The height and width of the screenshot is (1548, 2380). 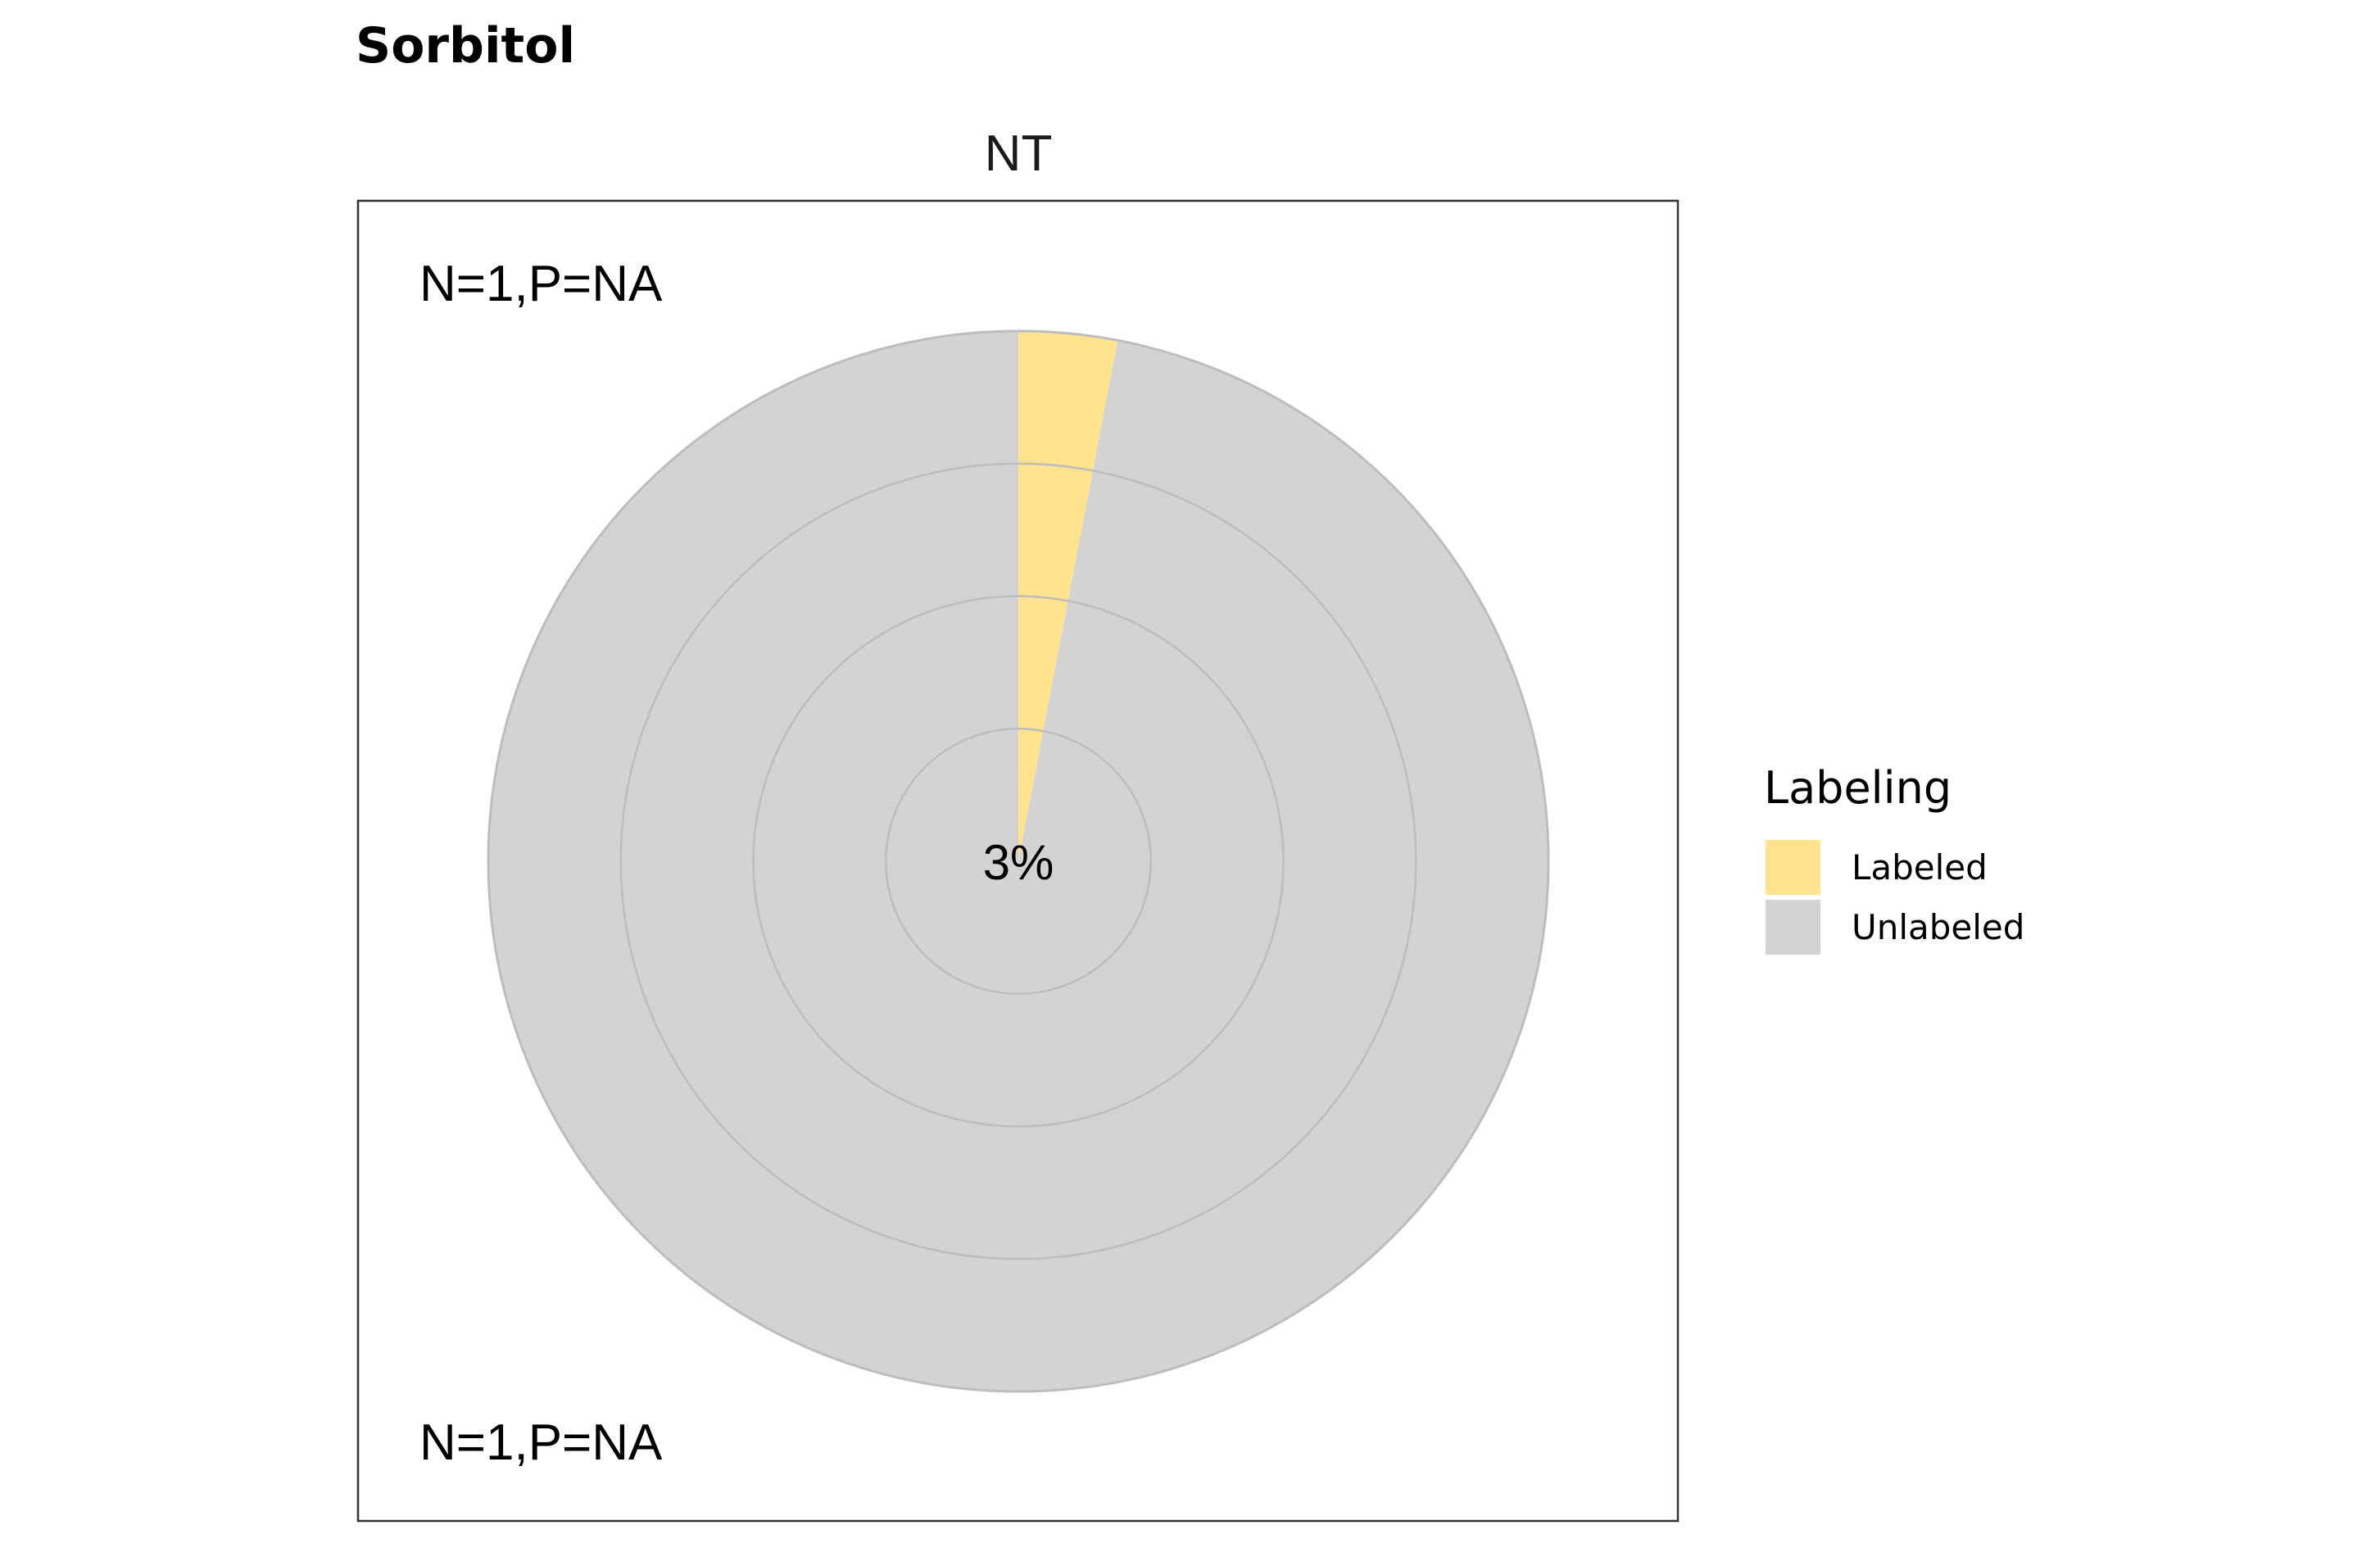 I want to click on annotation-bottom: N=1,P=NA, so click(x=541, y=1442).